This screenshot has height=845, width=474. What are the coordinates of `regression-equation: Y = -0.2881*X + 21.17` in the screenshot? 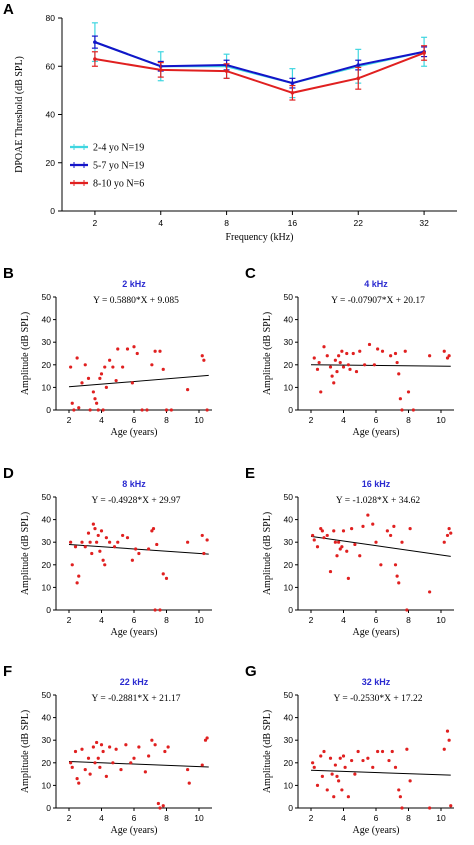 It's located at (136, 699).